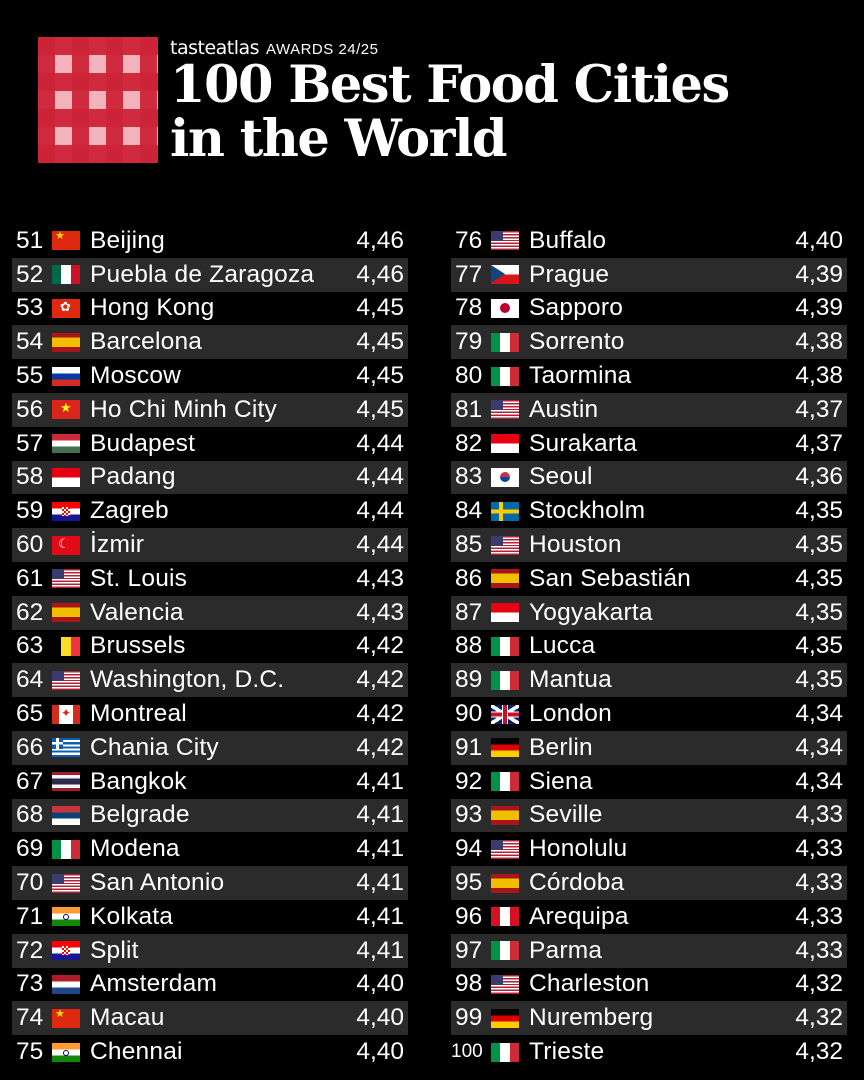 The width and height of the screenshot is (864, 1080). Describe the element at coordinates (210, 917) in the screenshot. I see `list-item: 71 Kolkata 4,41` at that location.